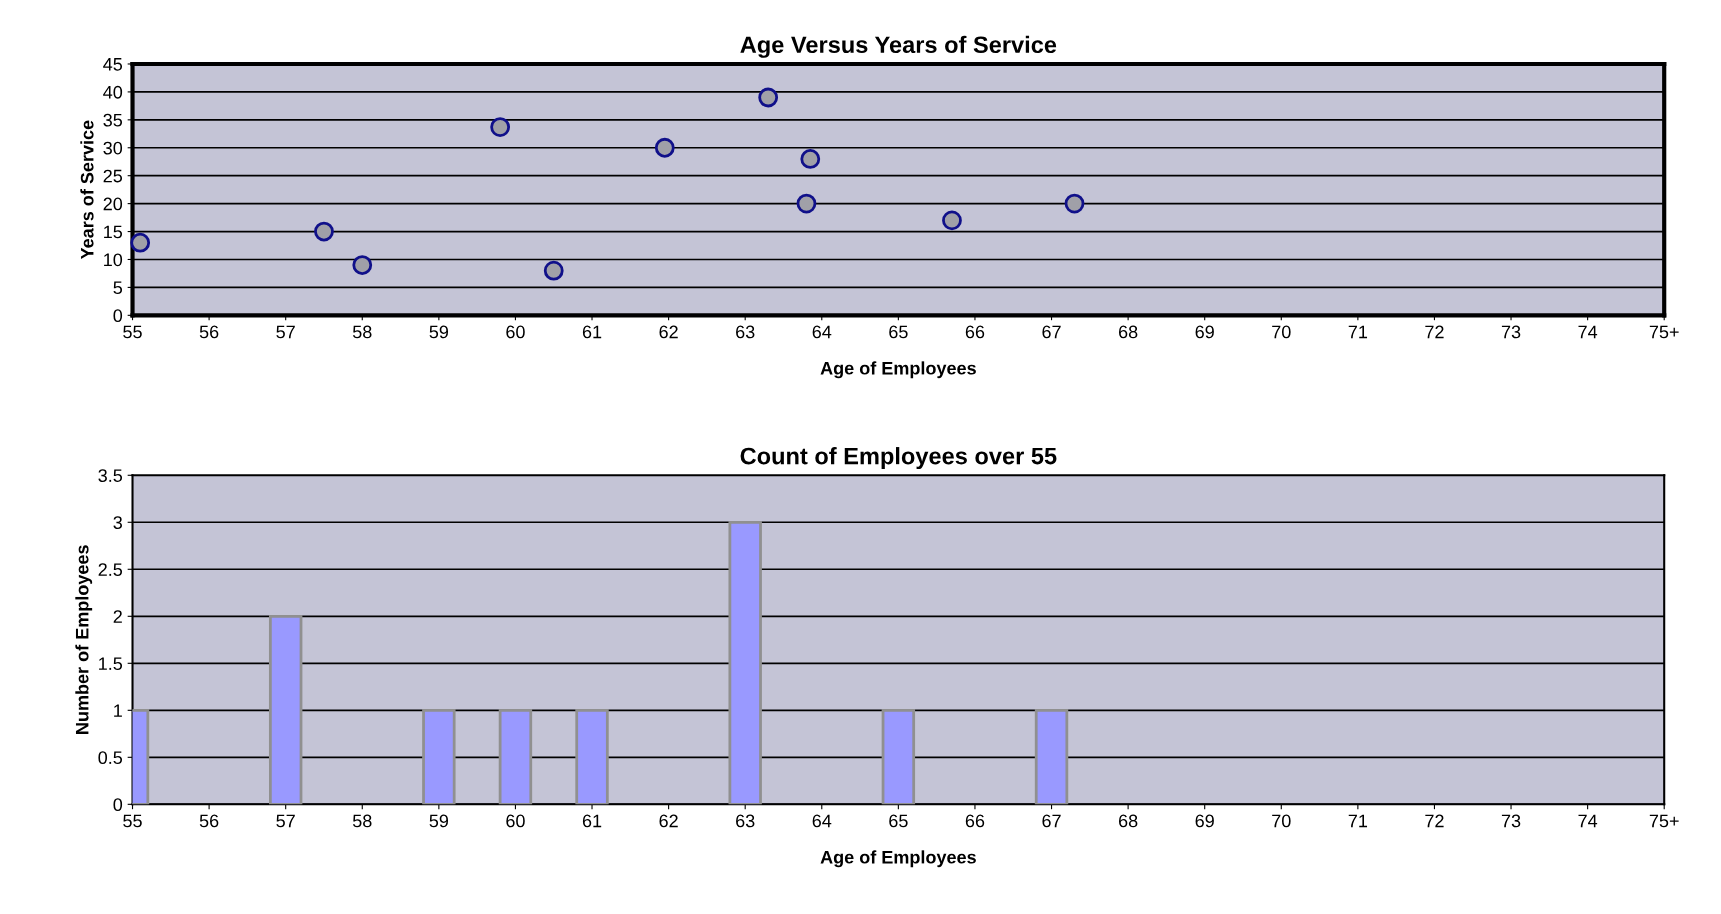 The width and height of the screenshot is (1721, 914). I want to click on y-tick-label: 40, so click(113, 92).